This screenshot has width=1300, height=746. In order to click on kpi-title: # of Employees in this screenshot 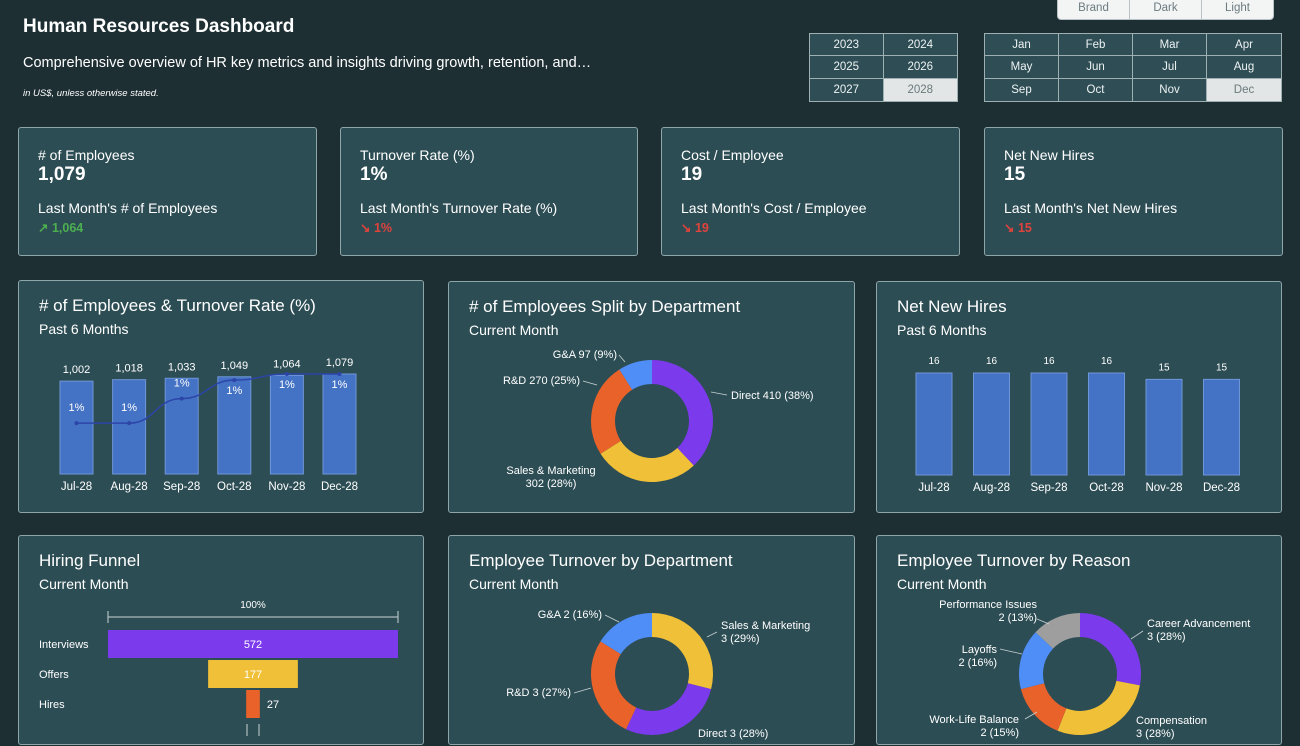, I will do `click(86, 155)`.